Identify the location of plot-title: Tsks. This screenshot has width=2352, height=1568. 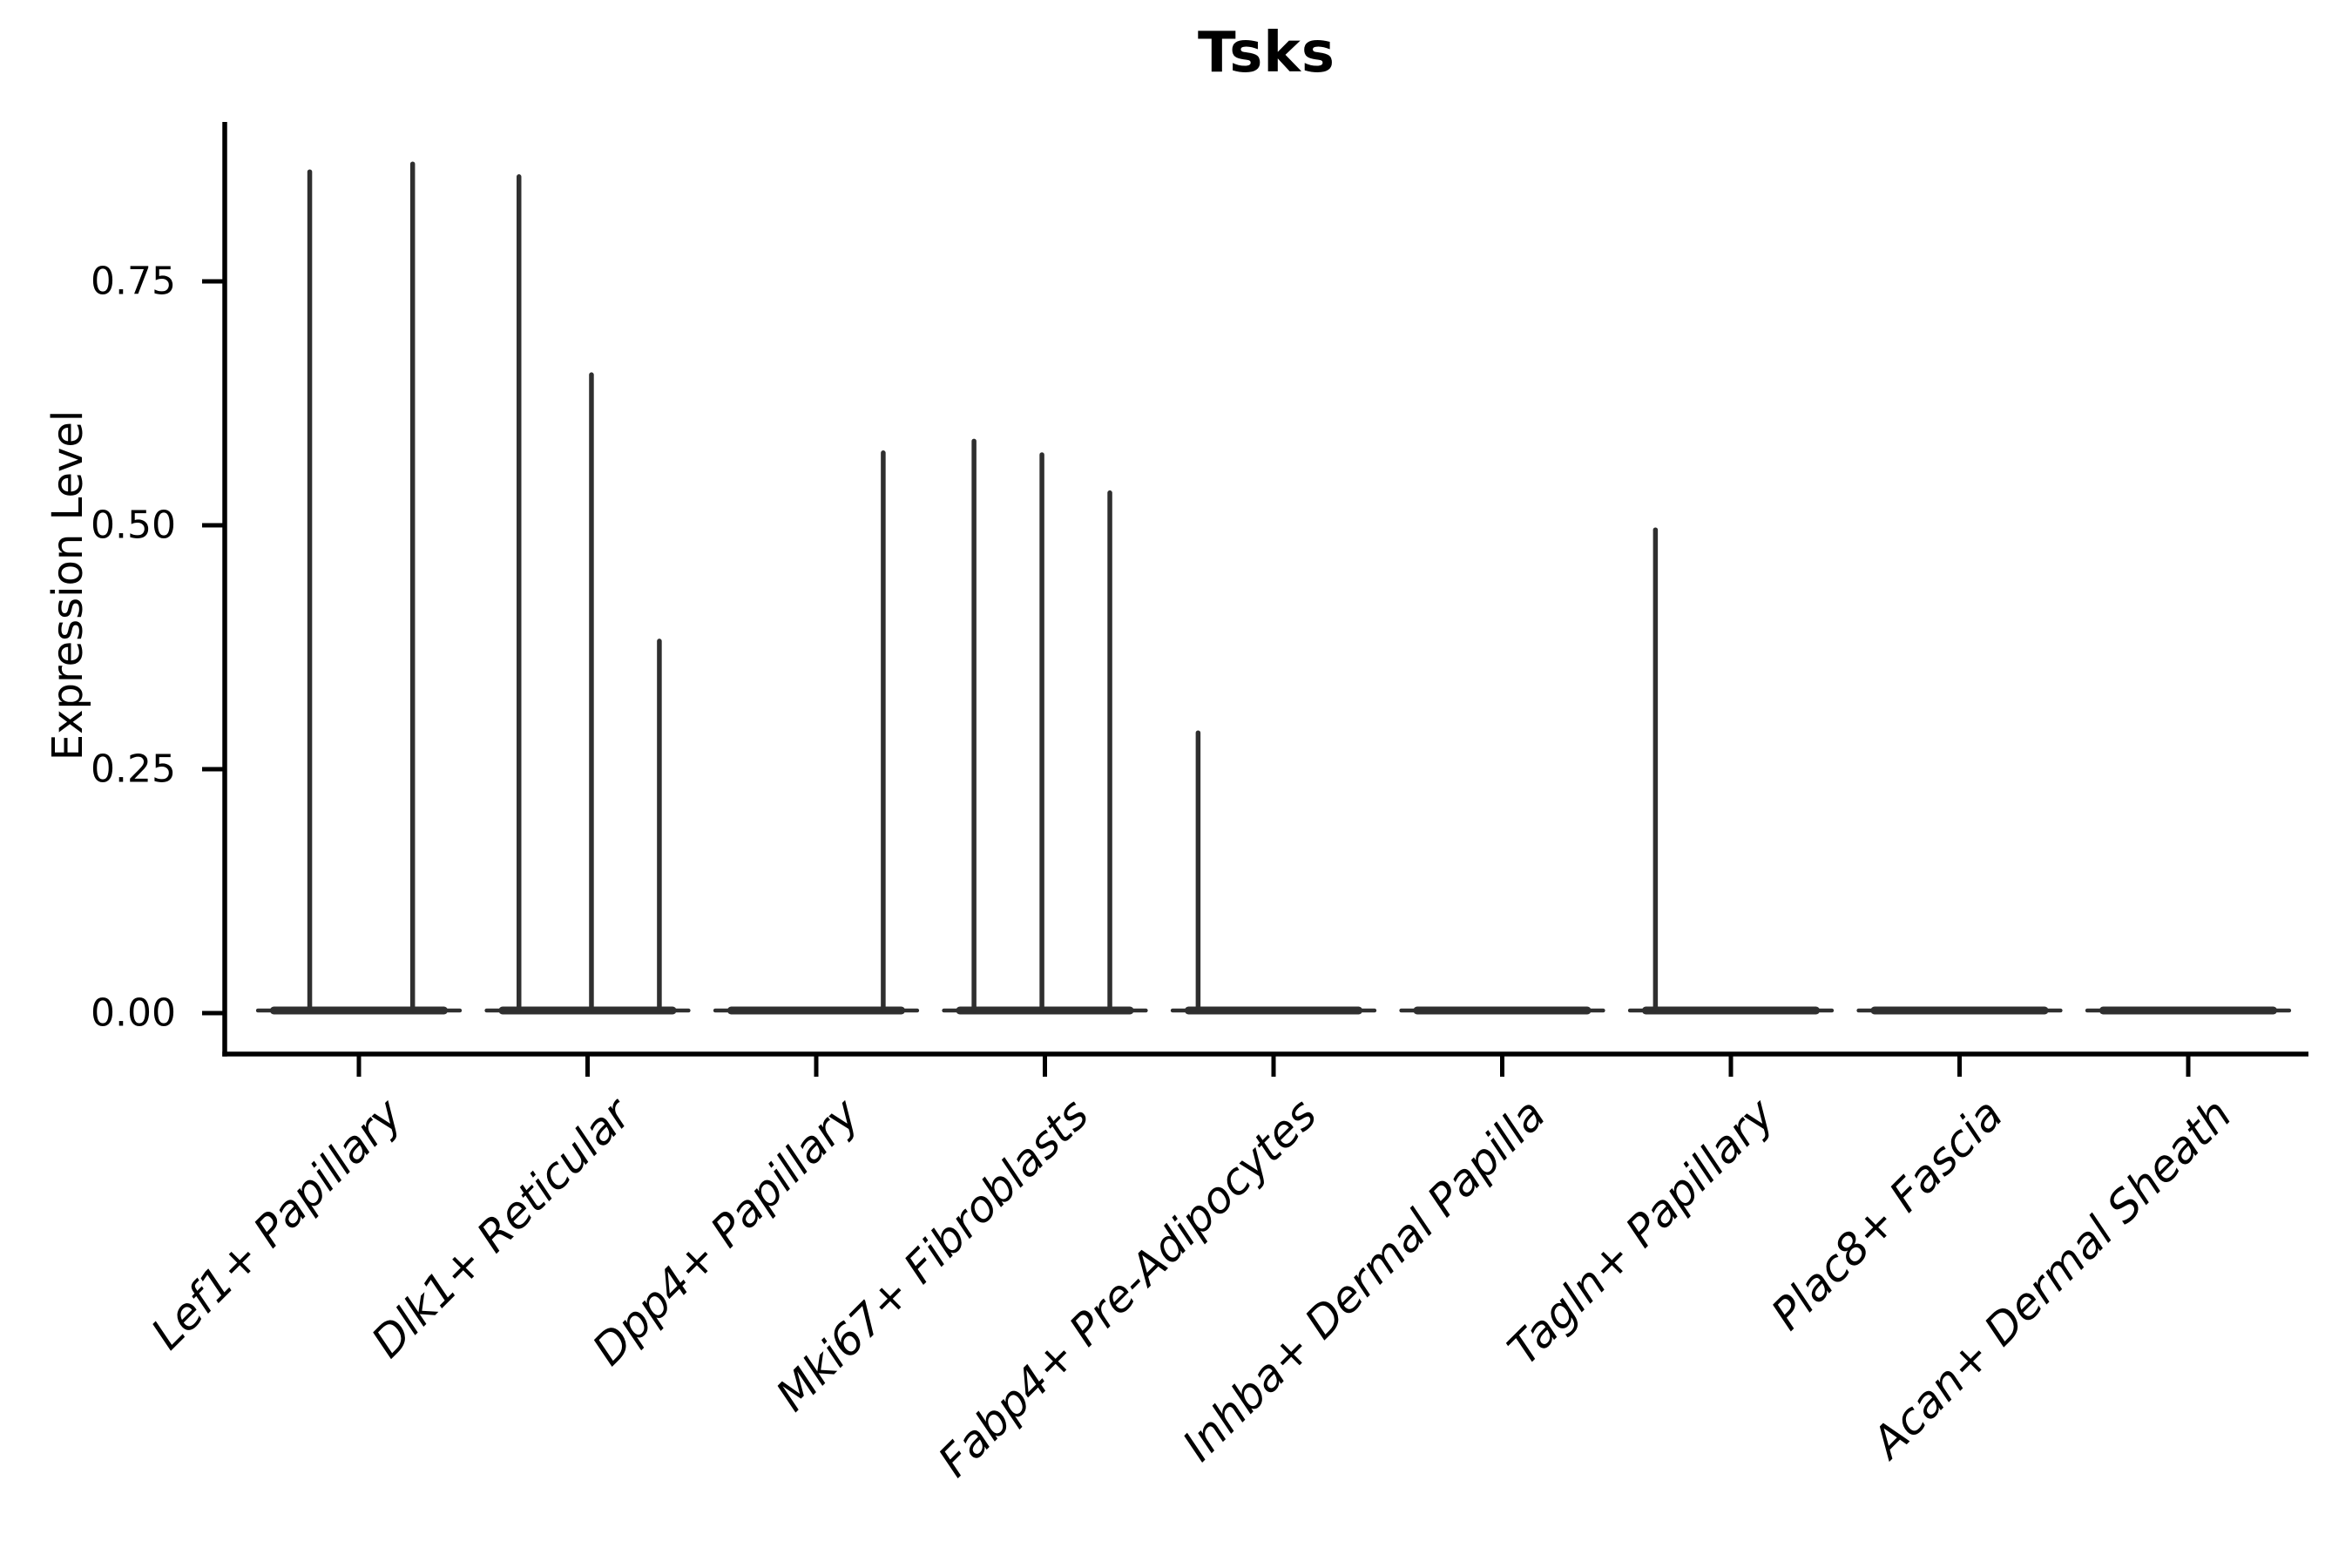
(1266, 53).